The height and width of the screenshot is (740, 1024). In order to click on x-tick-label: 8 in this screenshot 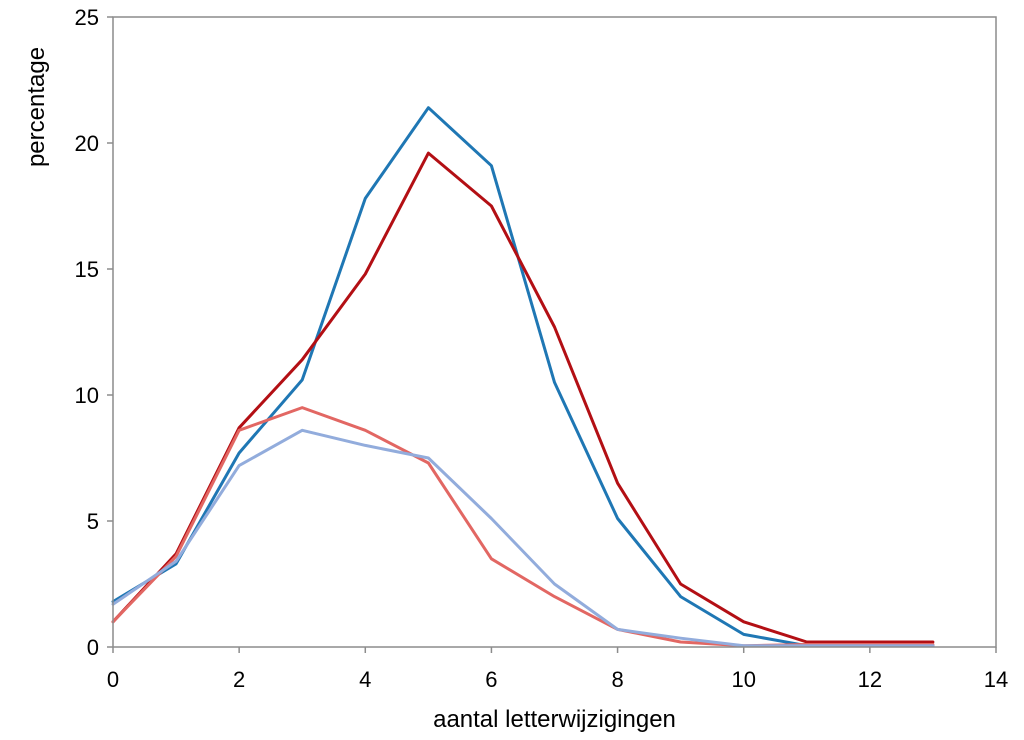, I will do `click(617, 679)`.